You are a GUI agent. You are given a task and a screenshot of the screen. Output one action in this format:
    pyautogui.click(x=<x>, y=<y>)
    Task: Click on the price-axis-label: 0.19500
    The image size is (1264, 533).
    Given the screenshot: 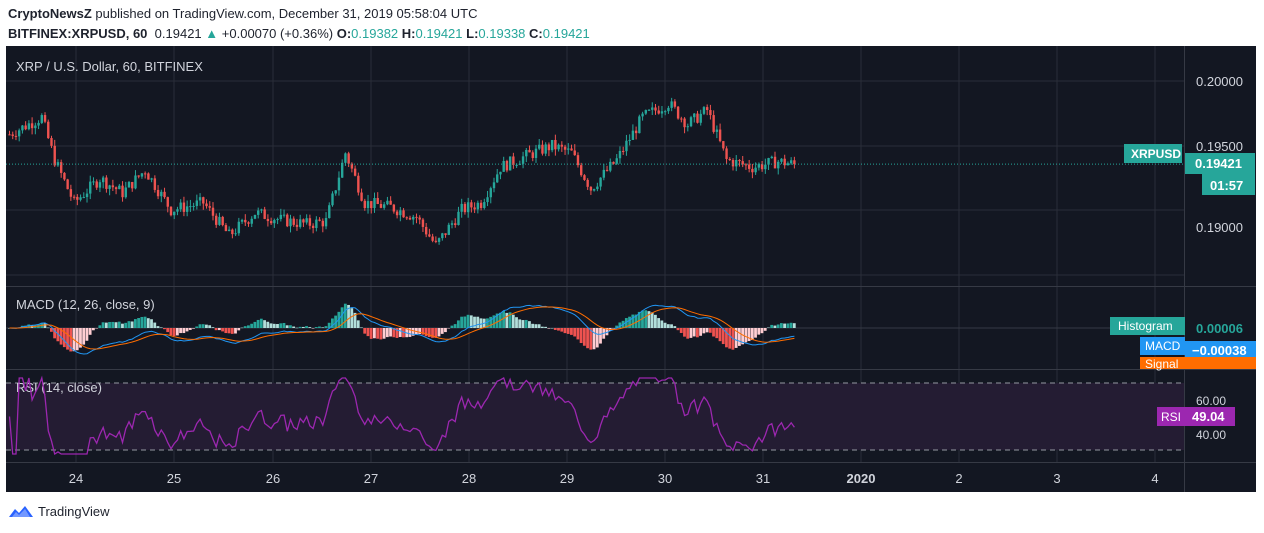 What is the action you would take?
    pyautogui.click(x=1219, y=146)
    